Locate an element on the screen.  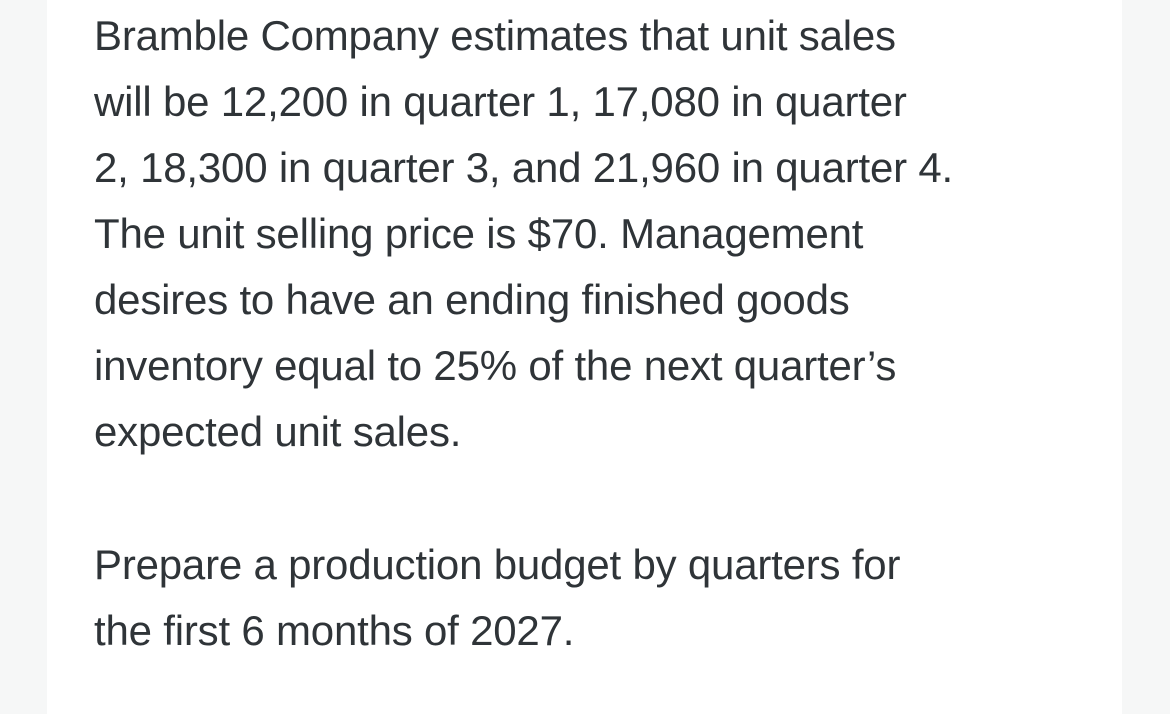
instruction-line: the first 6 months of 2027. is located at coordinates (334, 630).